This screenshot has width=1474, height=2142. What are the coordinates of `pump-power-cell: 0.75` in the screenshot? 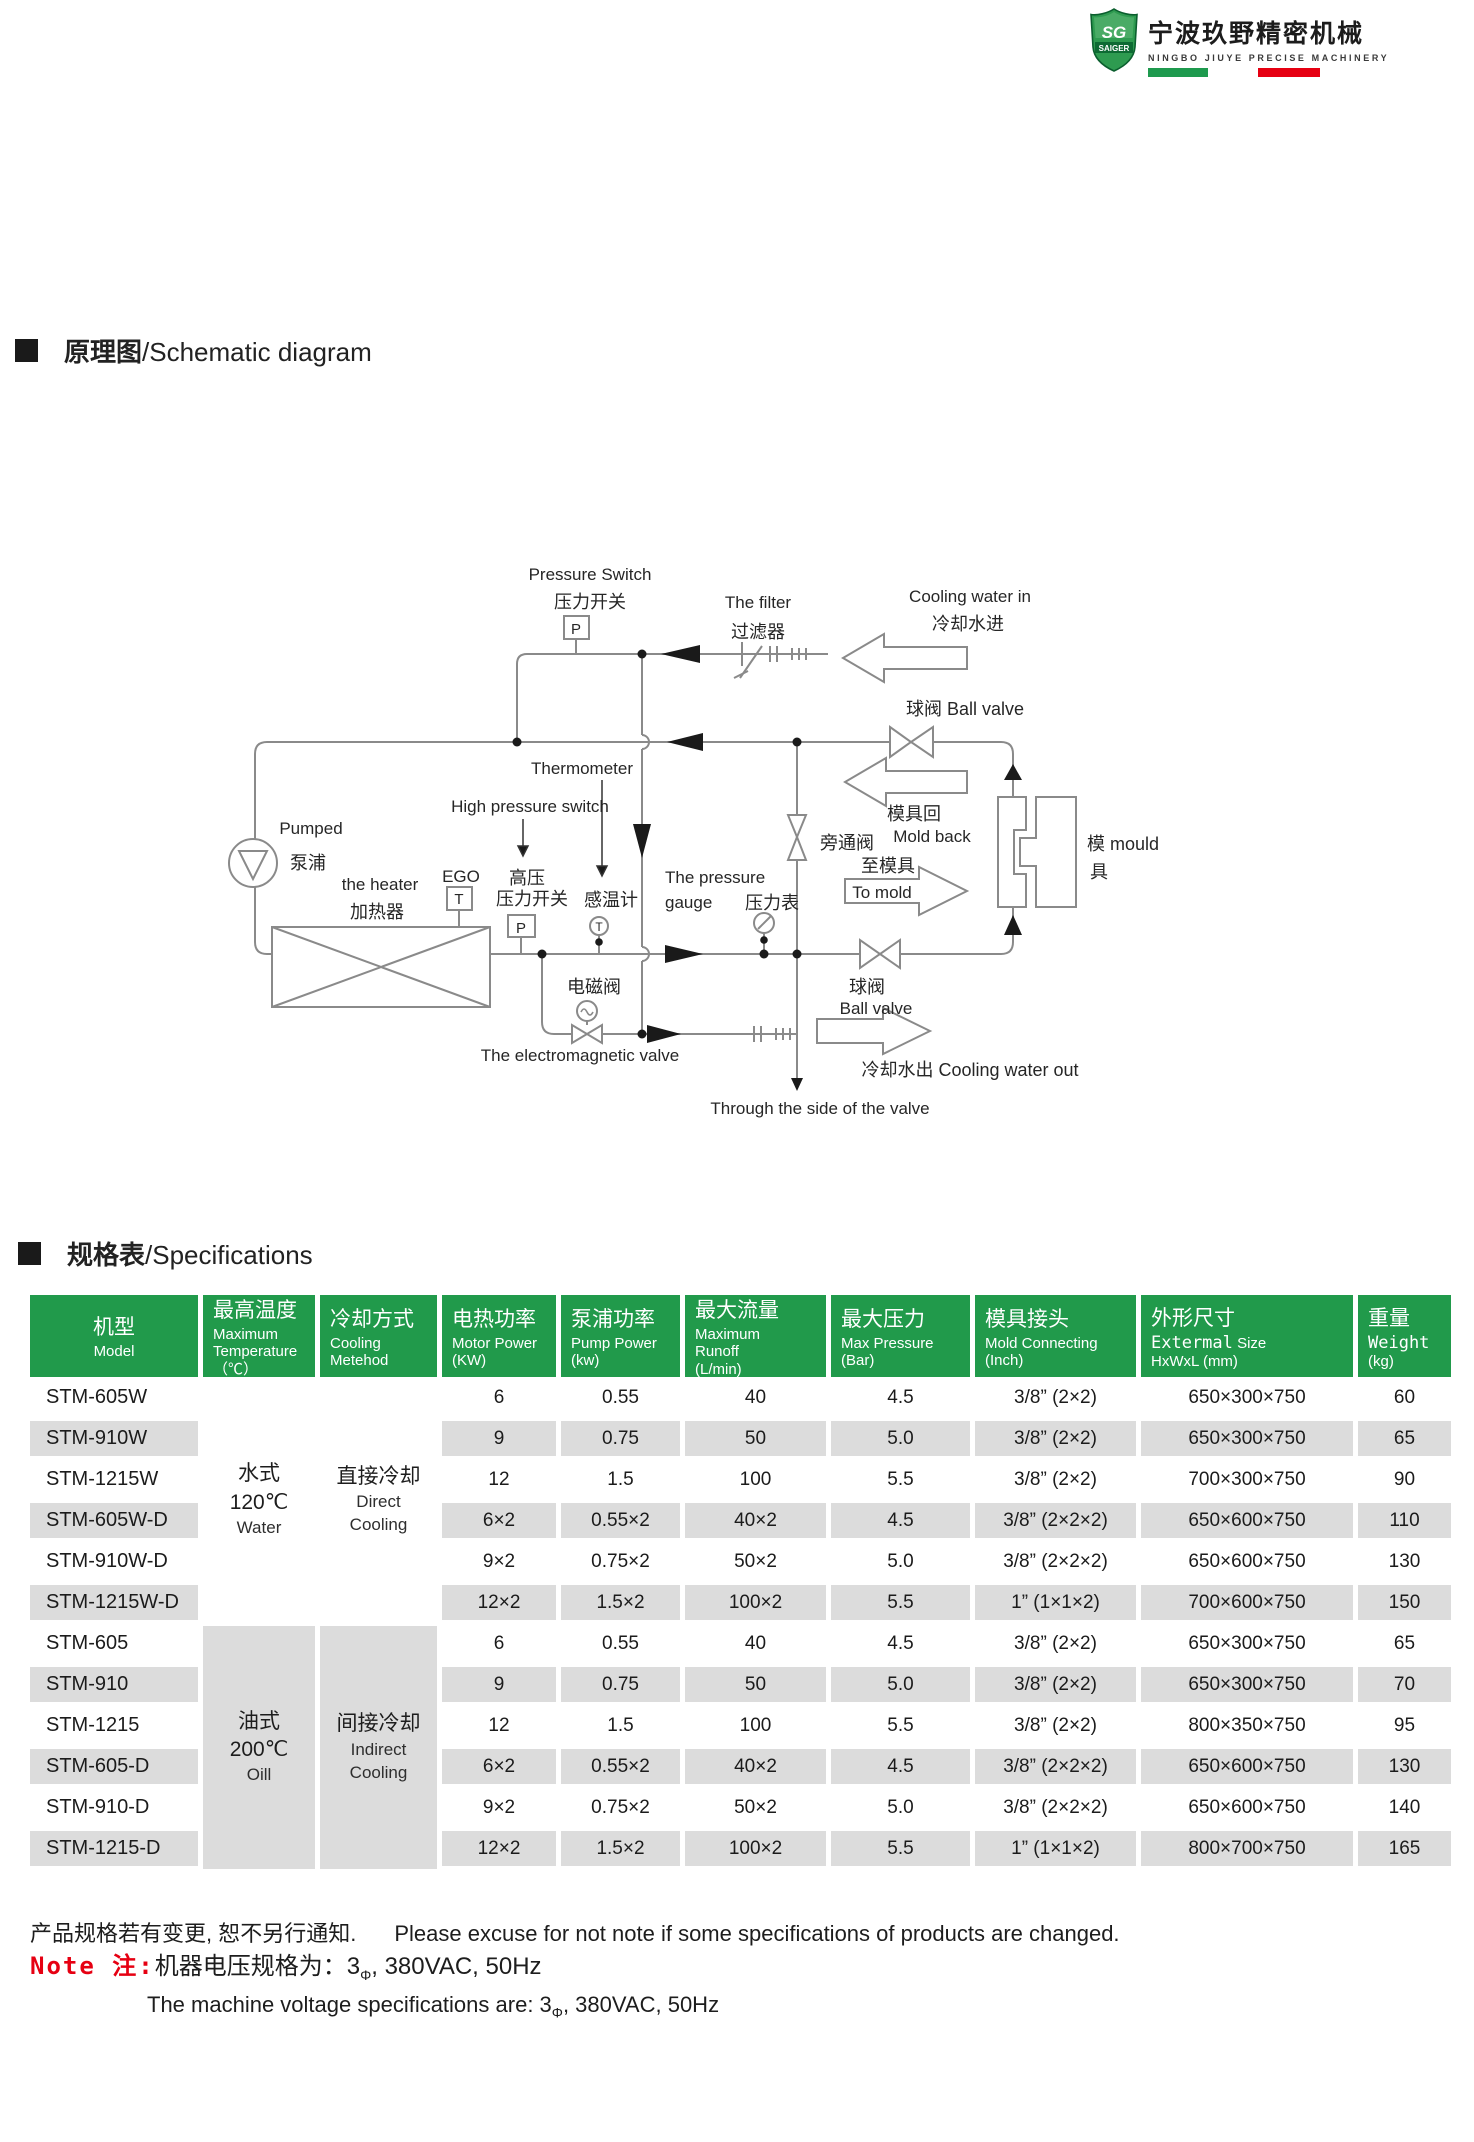 It's located at (620, 1438).